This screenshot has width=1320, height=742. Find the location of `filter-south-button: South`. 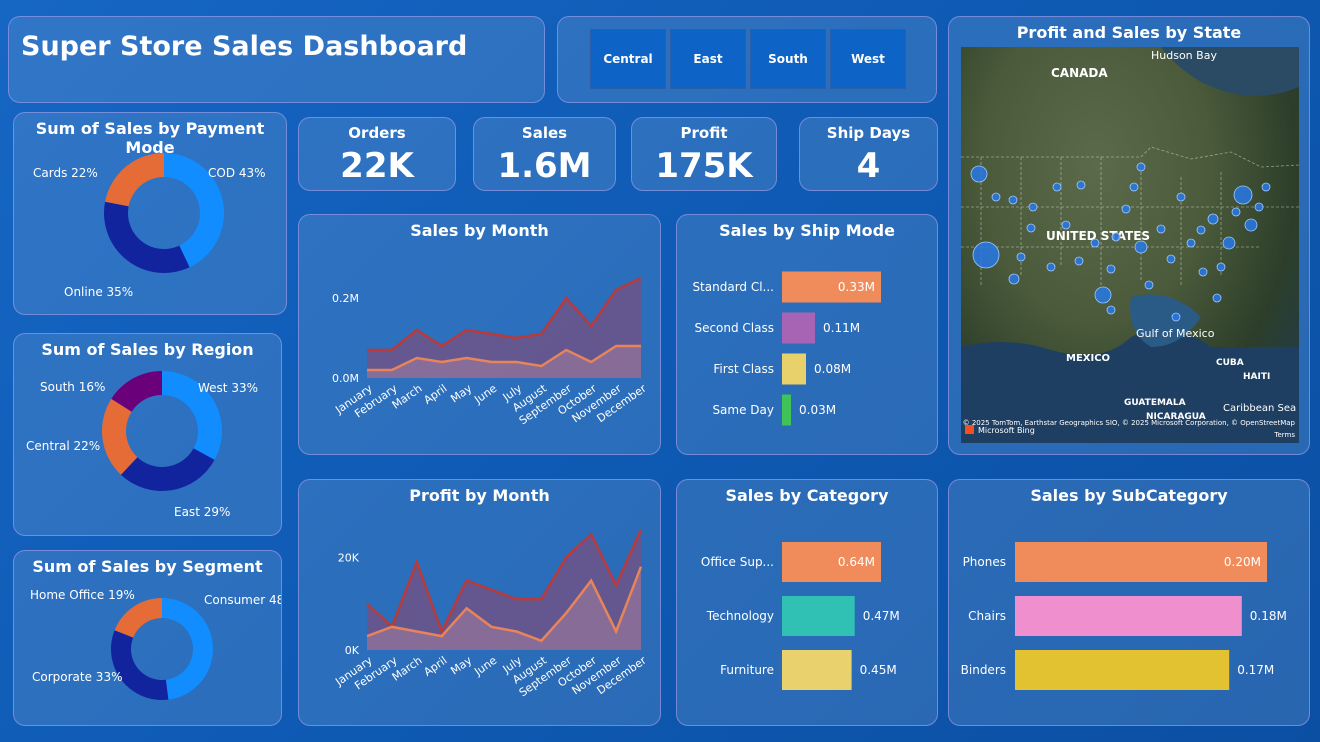

filter-south-button: South is located at coordinates (788, 59).